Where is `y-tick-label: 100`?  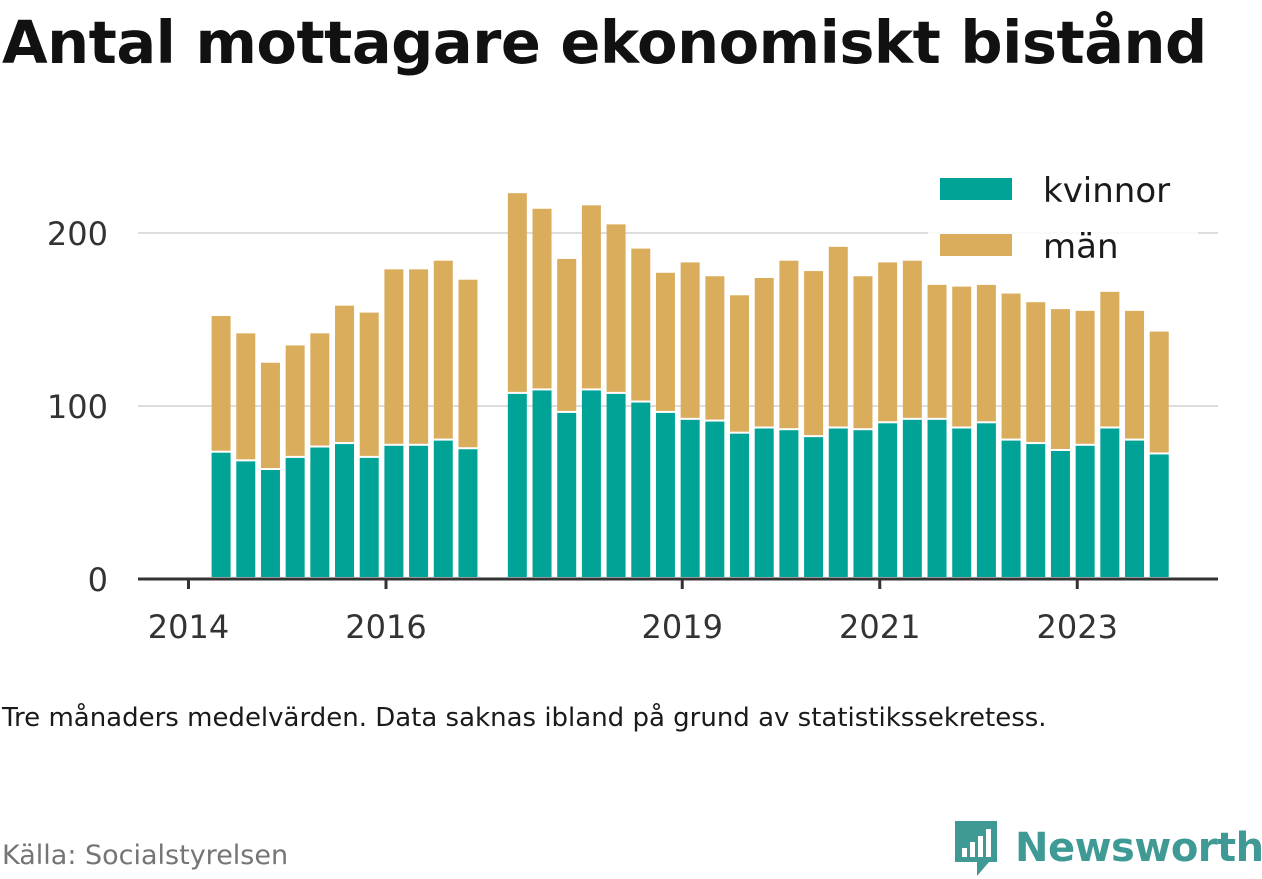 y-tick-label: 100 is located at coordinates (77, 407).